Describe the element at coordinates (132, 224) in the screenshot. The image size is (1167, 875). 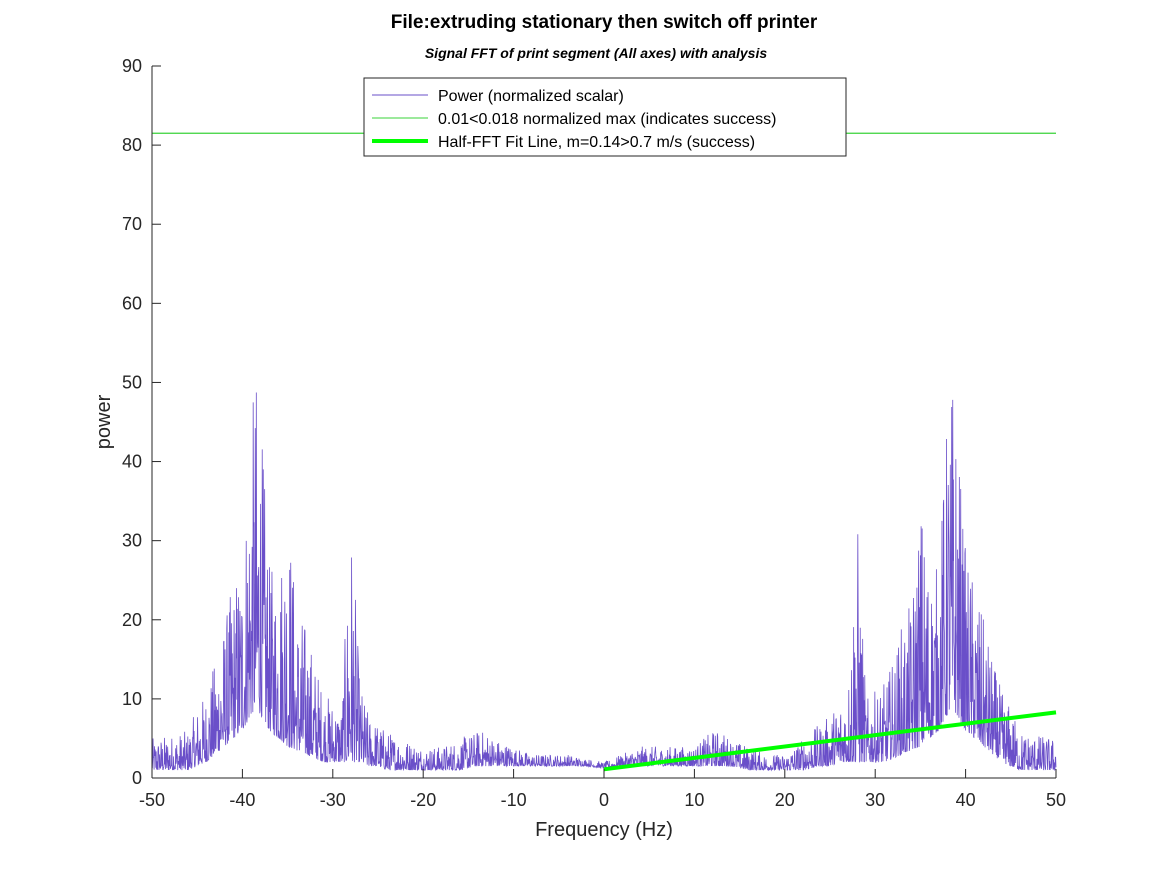
I see `y-tick-label: 70` at that location.